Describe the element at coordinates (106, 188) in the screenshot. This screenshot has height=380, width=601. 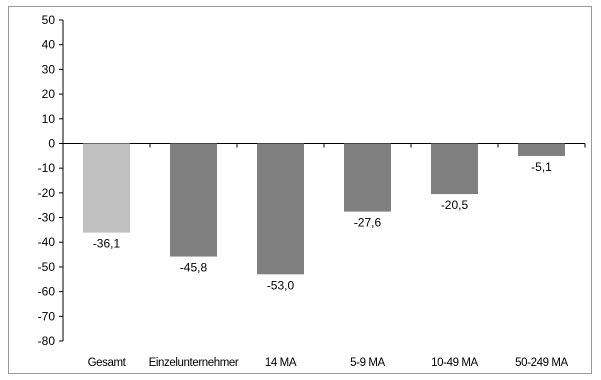
I see `bar-gesamt` at that location.